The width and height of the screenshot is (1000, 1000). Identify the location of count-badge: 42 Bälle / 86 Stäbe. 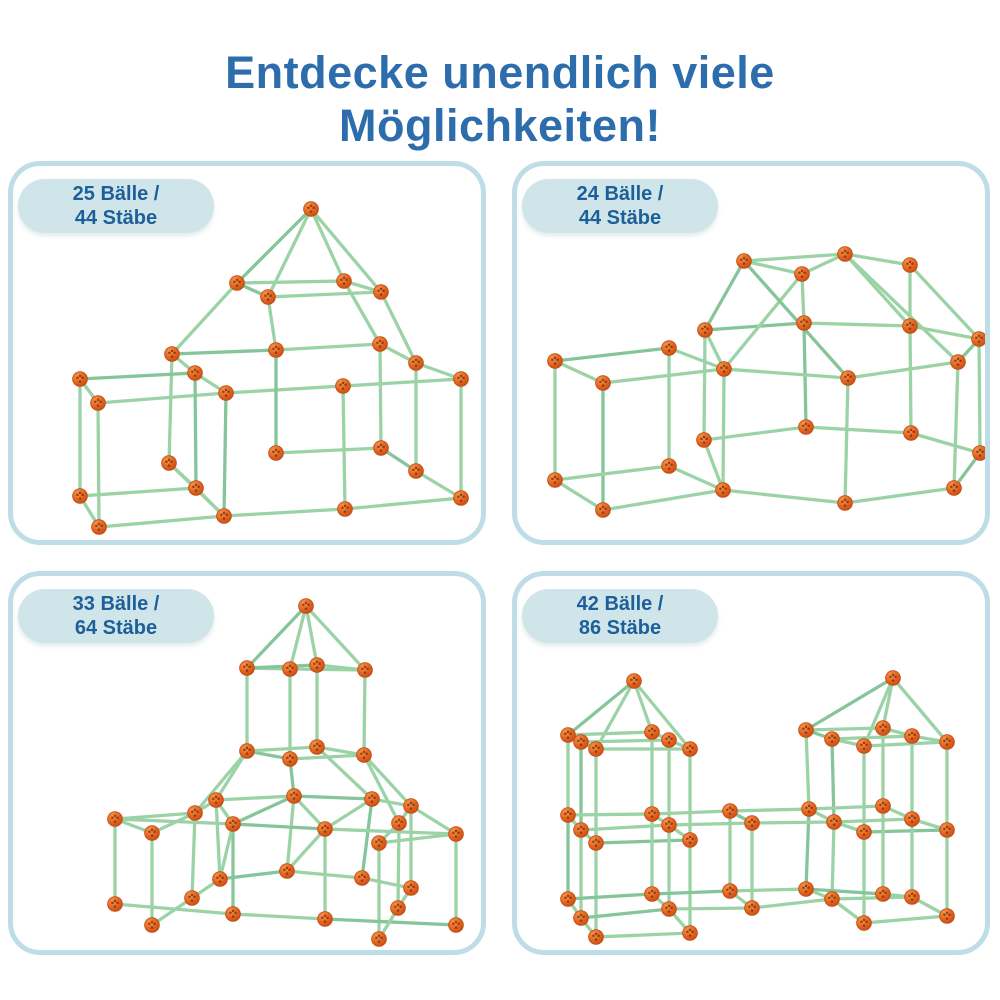
(620, 616).